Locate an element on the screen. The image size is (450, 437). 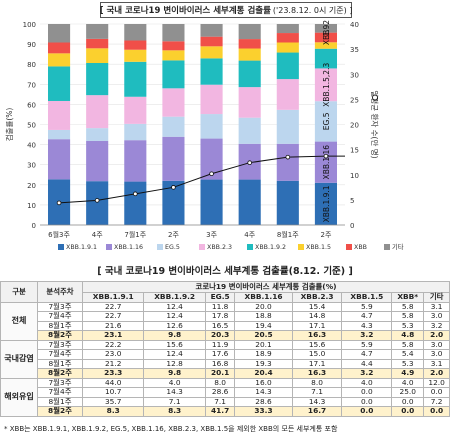
period-cell: 8월2주 is located at coordinates (60, 335).